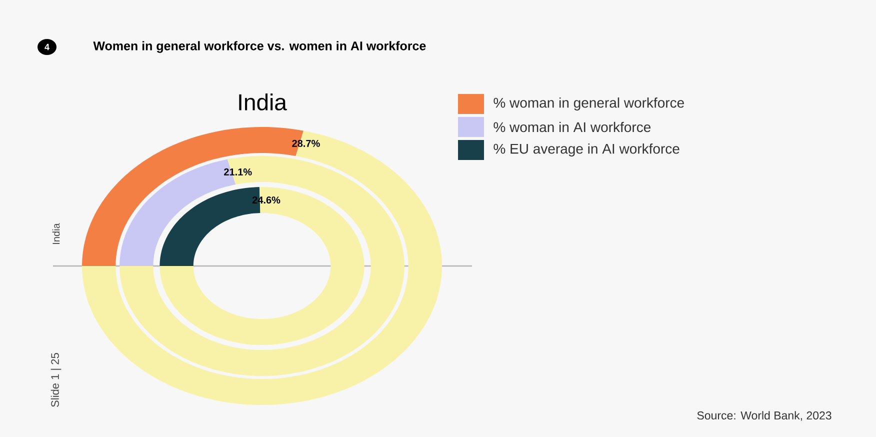 The height and width of the screenshot is (437, 876). I want to click on text: India, so click(56, 233).